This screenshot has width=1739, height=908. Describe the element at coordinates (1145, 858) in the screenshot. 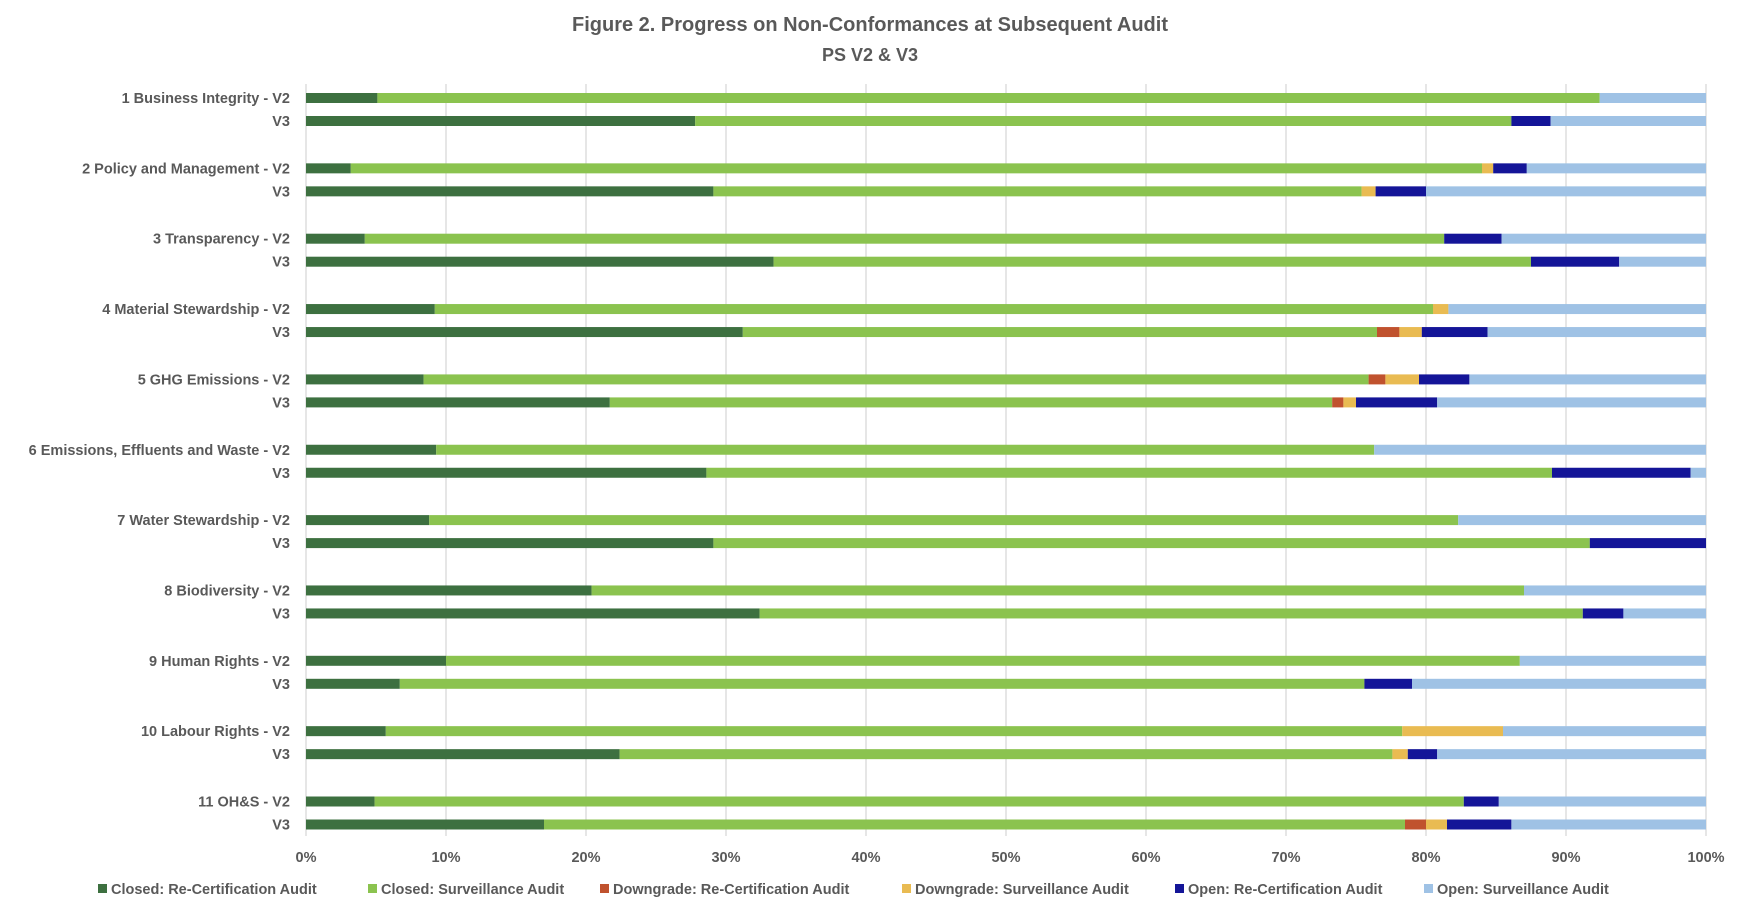

I see `x-tick-label: 60%` at that location.